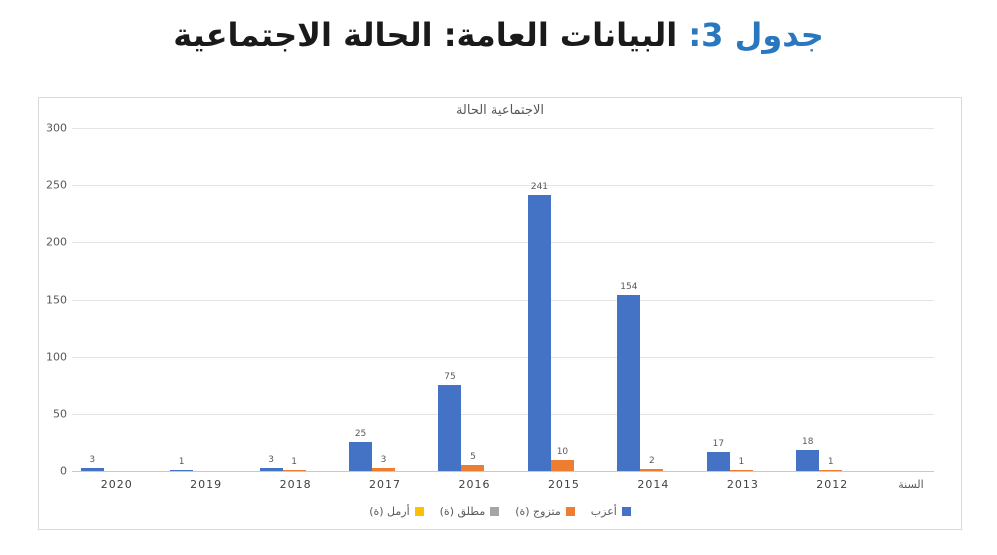 The image size is (997, 555). I want to click on x-tick-label-2014: 2014, so click(653, 484).